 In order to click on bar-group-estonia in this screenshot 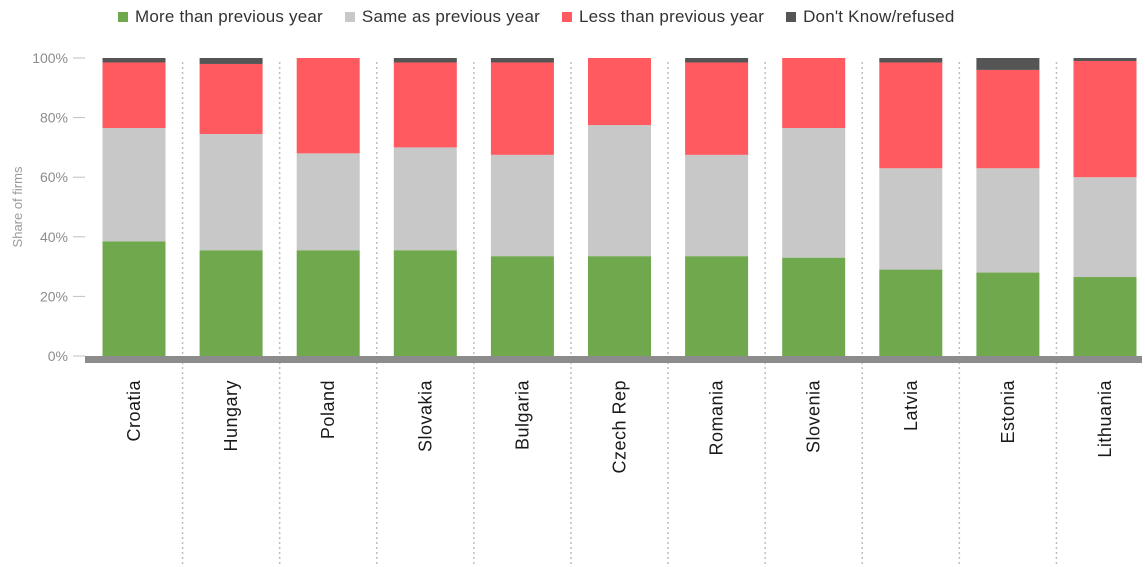, I will do `click(1008, 207)`.